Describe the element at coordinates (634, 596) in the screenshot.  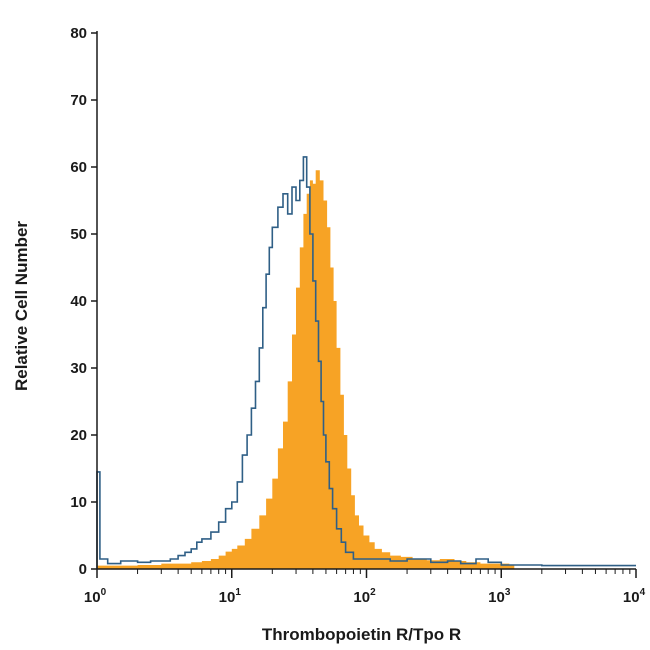
I see `x-tick-label: 10⁴` at that location.